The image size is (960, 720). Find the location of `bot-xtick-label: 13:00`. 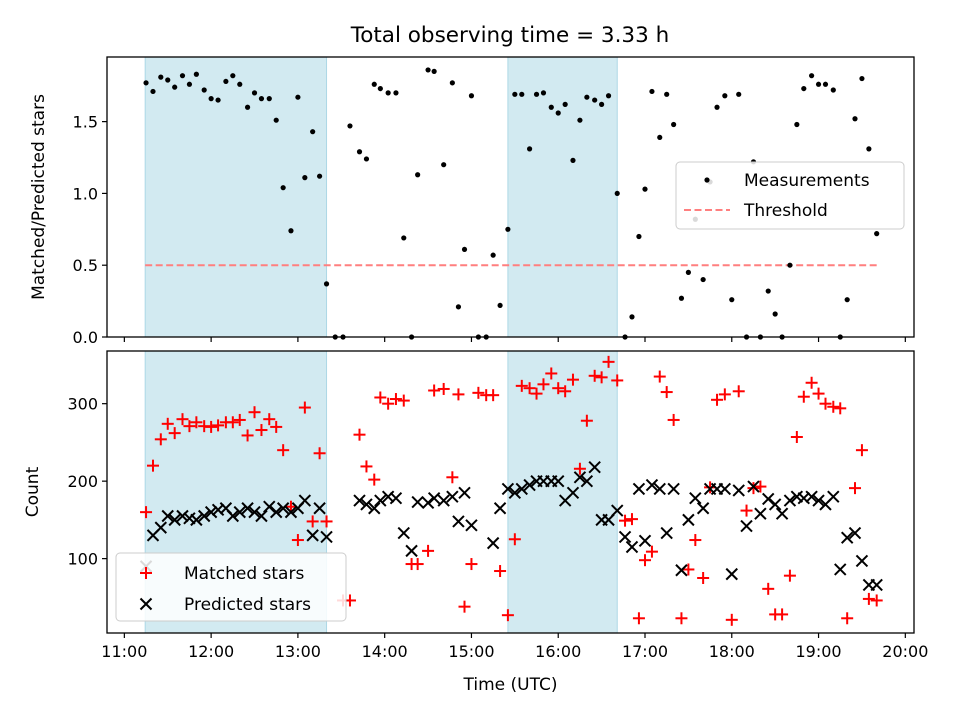

bot-xtick-label: 13:00 is located at coordinates (298, 651).